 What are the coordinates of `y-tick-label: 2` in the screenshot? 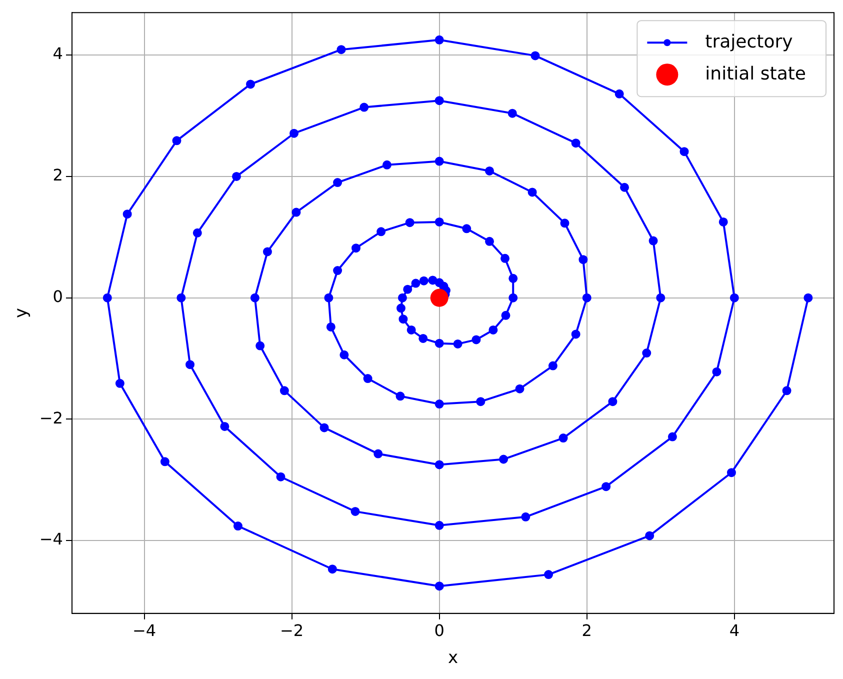 It's located at (57, 175).